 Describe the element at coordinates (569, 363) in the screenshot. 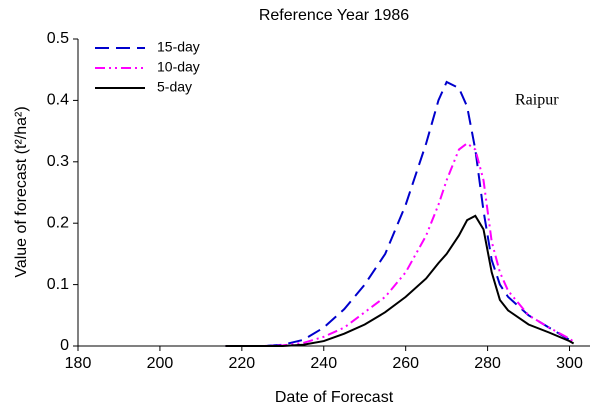

I see `x-tick-label: 300` at that location.